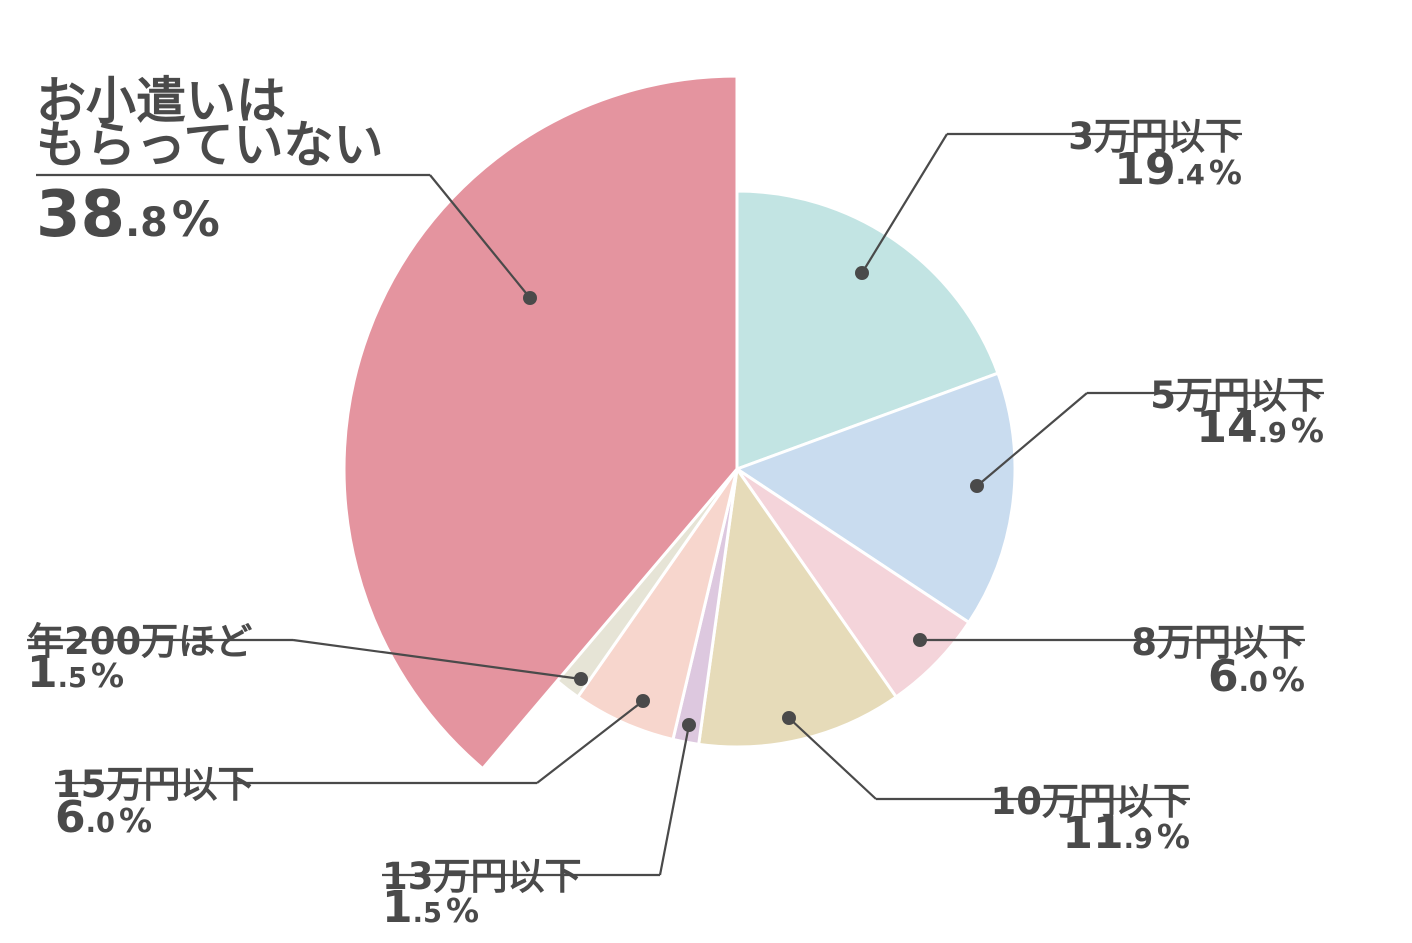  Describe the element at coordinates (1092, 833) in the screenshot. I see `value-integer: 11` at that location.